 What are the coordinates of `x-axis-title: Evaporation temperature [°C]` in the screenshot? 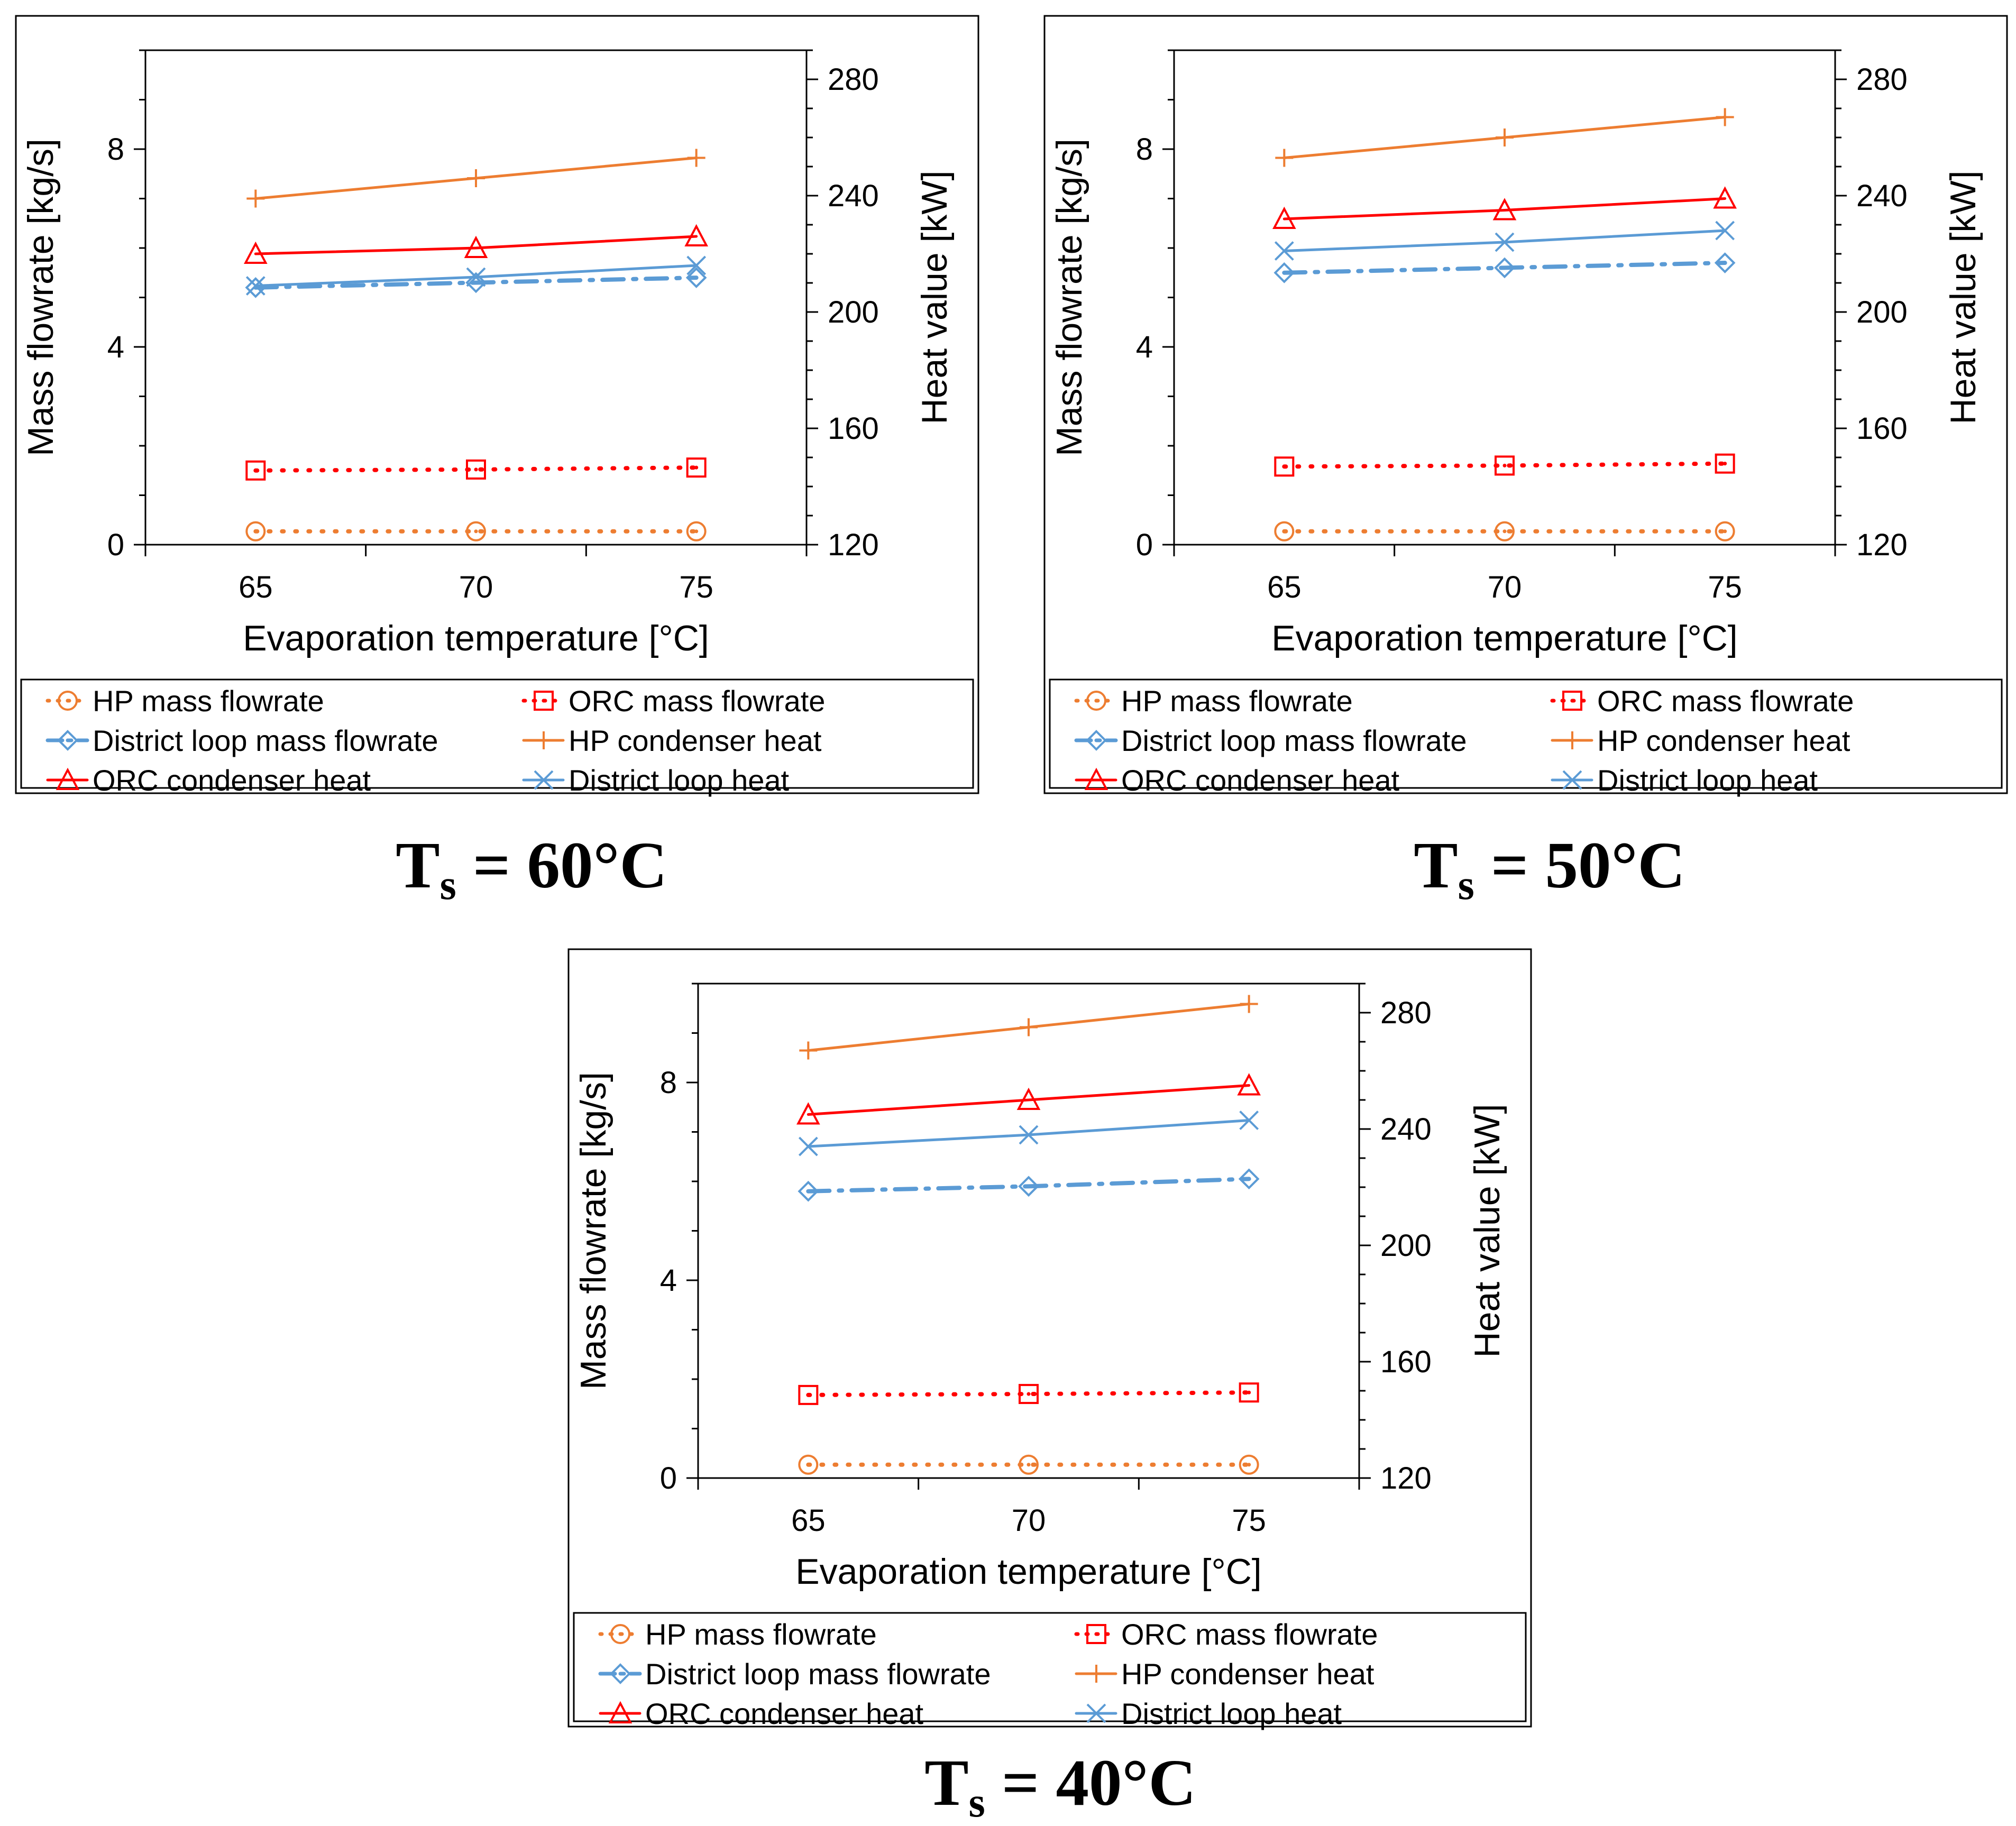 It's located at (1504, 638).